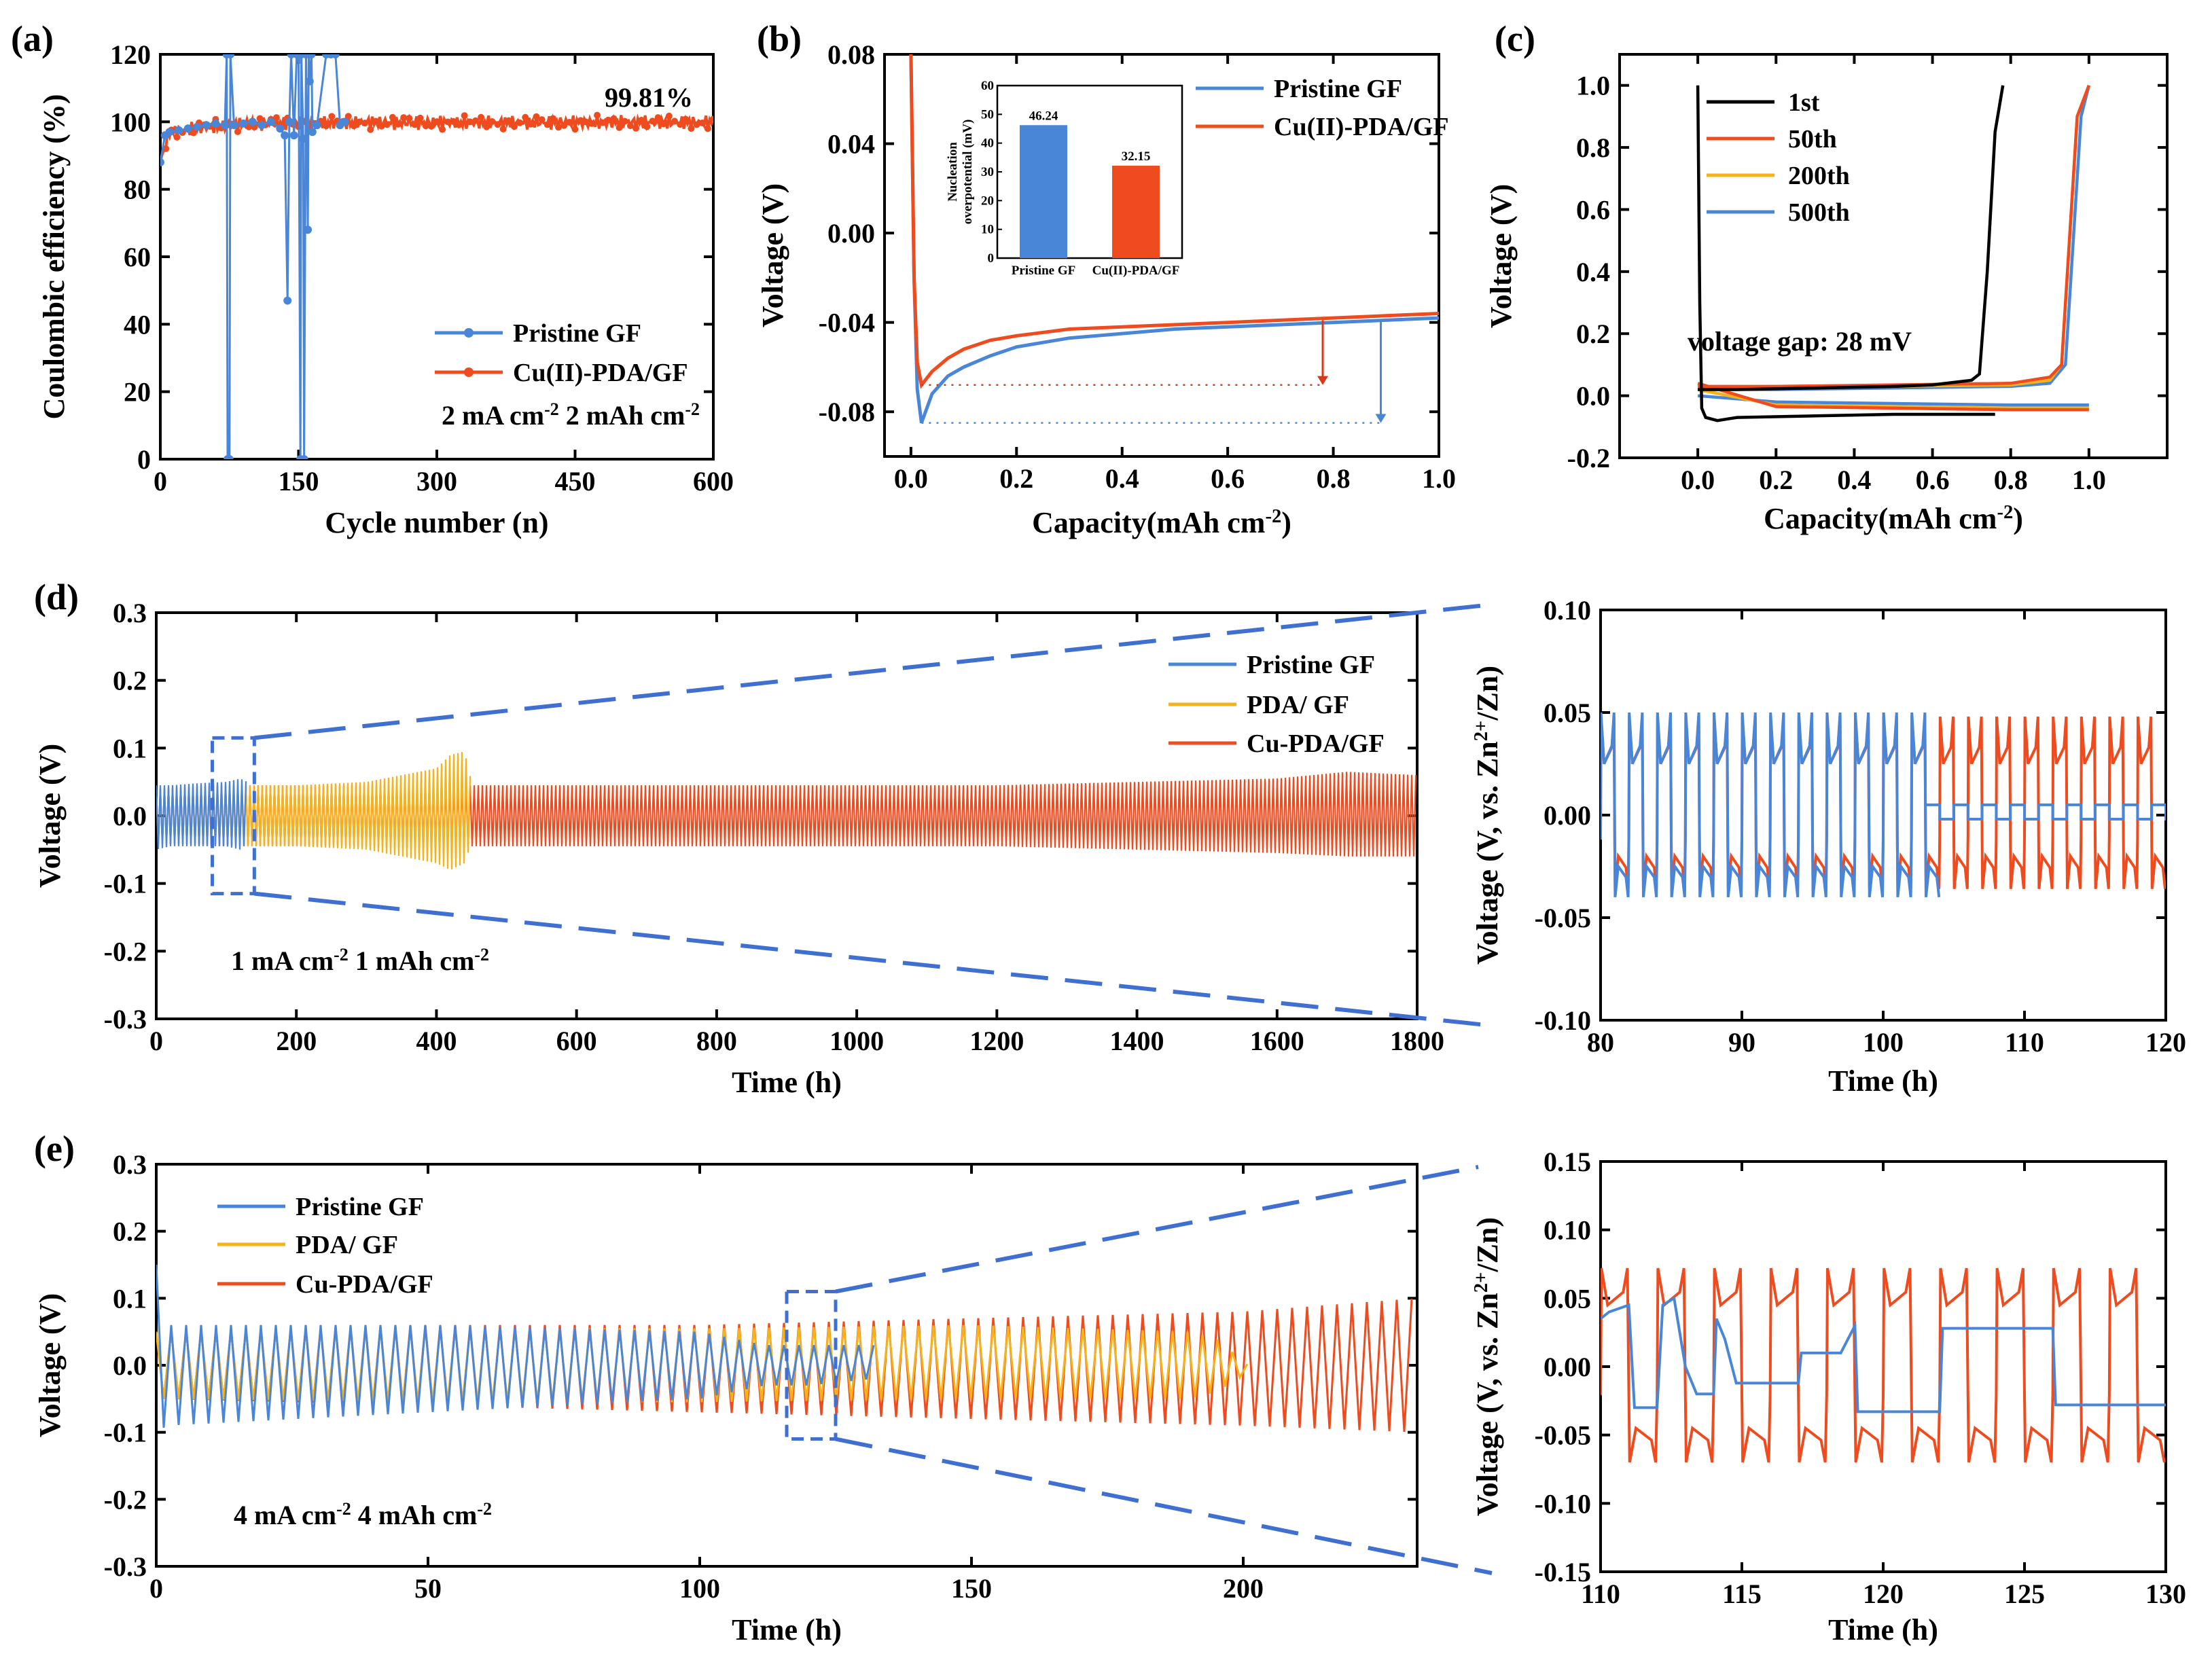 The width and height of the screenshot is (2212, 1675). I want to click on zoom-line-top-d, so click(873, 671).